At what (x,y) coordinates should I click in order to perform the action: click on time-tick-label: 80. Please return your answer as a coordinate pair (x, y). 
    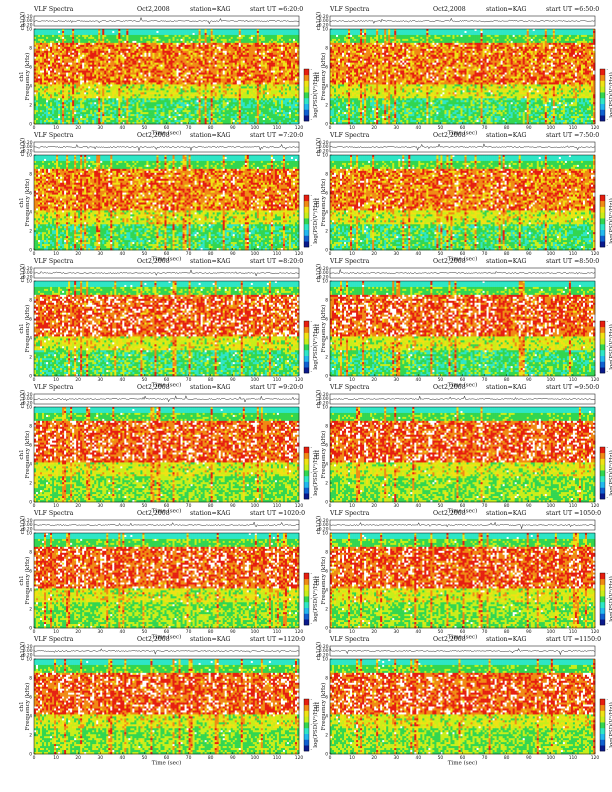
    Looking at the image, I should click on (507, 758).